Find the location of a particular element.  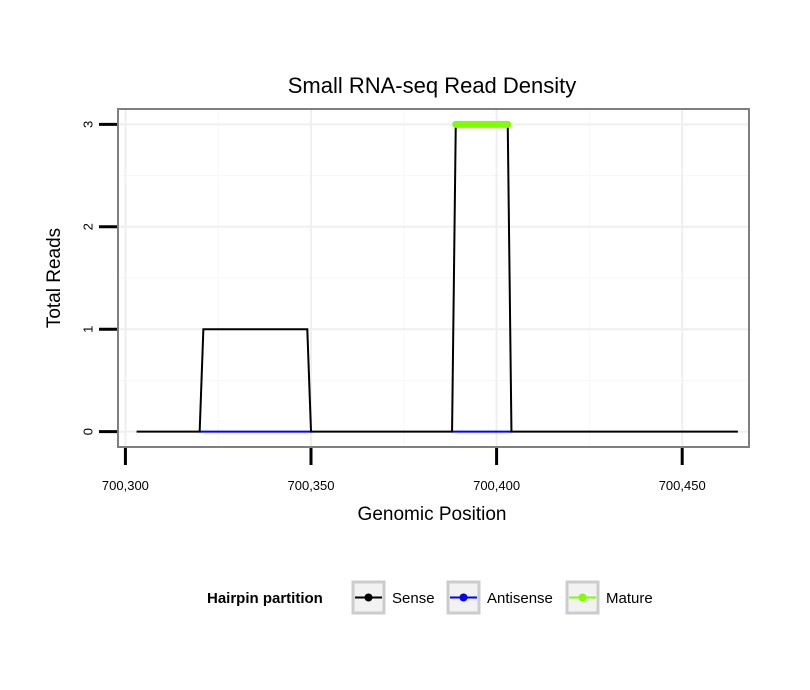

x-tick-label-2: 700,400 is located at coordinates (496, 485).